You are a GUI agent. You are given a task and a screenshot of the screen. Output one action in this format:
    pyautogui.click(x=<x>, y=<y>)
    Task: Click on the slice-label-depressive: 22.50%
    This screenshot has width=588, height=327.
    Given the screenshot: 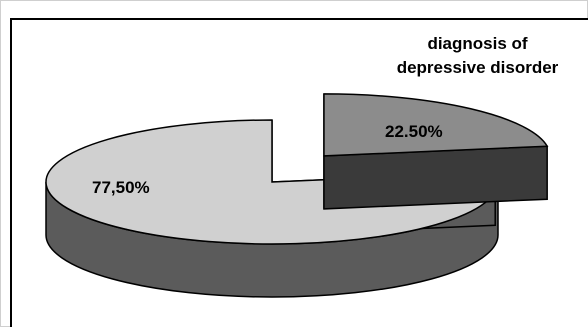 What is the action you would take?
    pyautogui.click(x=414, y=131)
    